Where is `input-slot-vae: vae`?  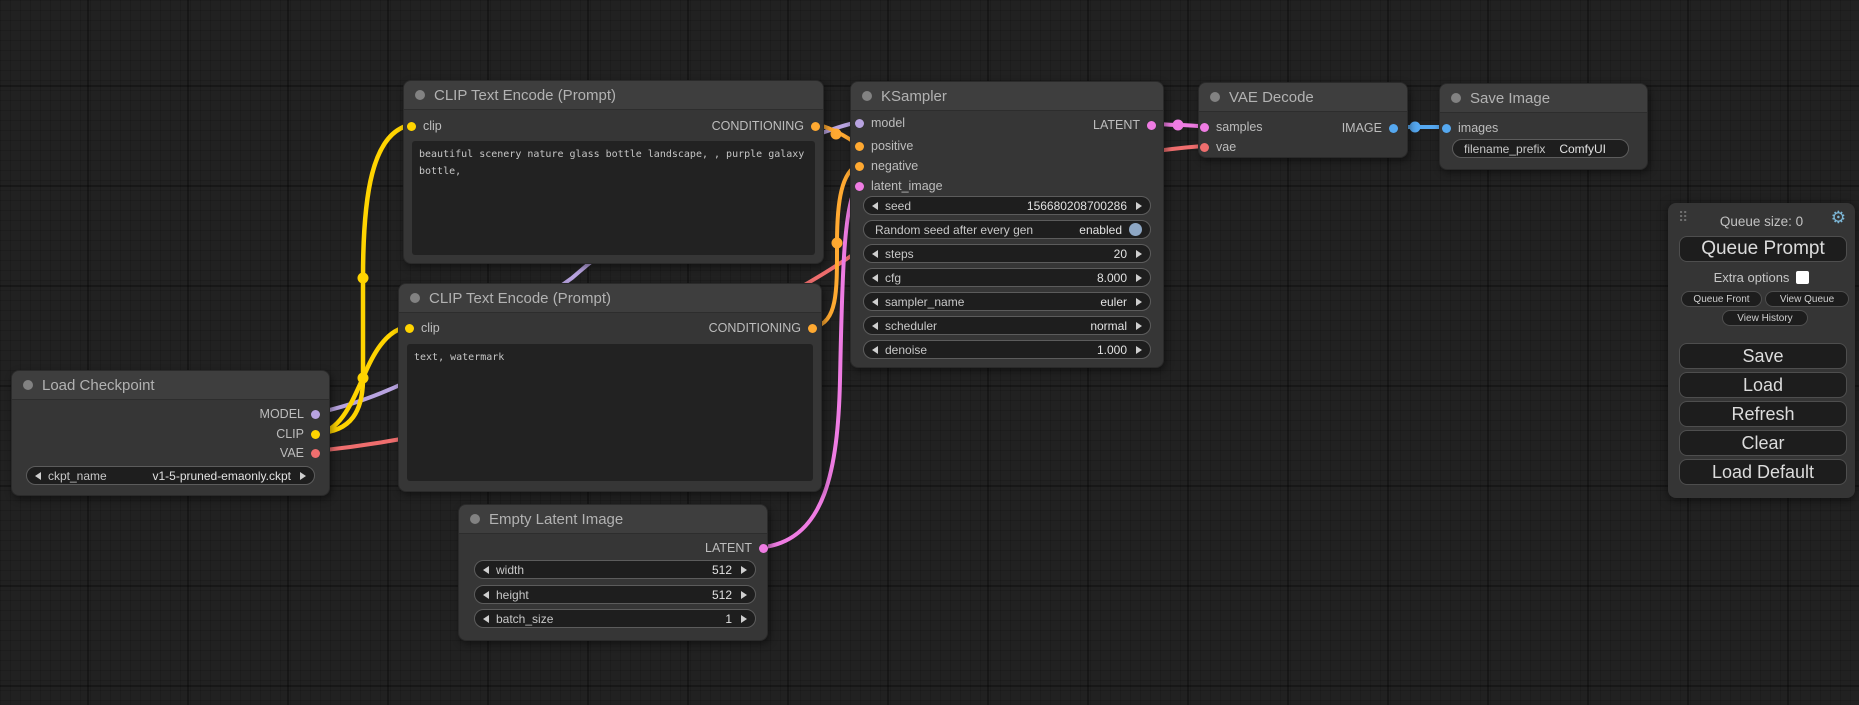
input-slot-vae: vae is located at coordinates (1218, 147).